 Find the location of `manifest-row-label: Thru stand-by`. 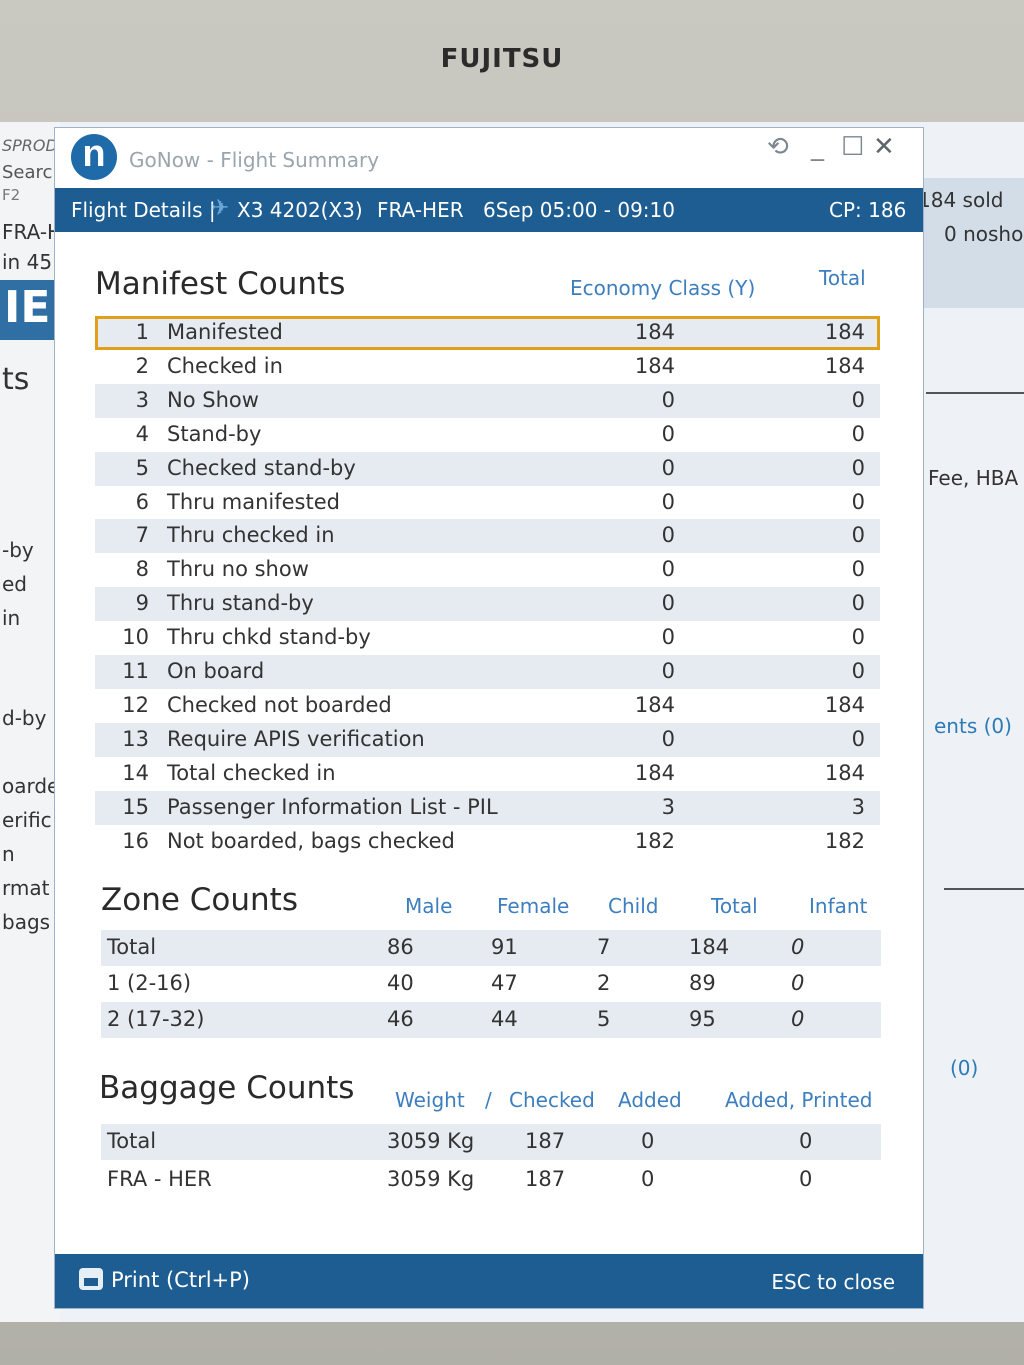

manifest-row-label: Thru stand-by is located at coordinates (240, 603).